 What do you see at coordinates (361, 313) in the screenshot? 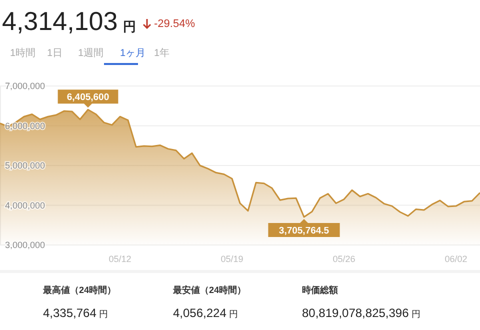
I see `text: 80,819,078,825,396 円` at bounding box center [361, 313].